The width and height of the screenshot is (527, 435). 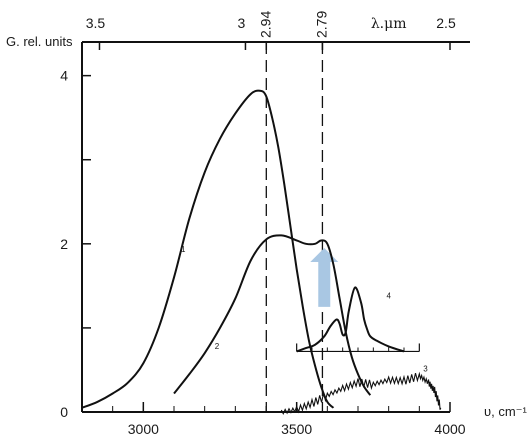 I want to click on series-2-line, so click(x=272, y=315).